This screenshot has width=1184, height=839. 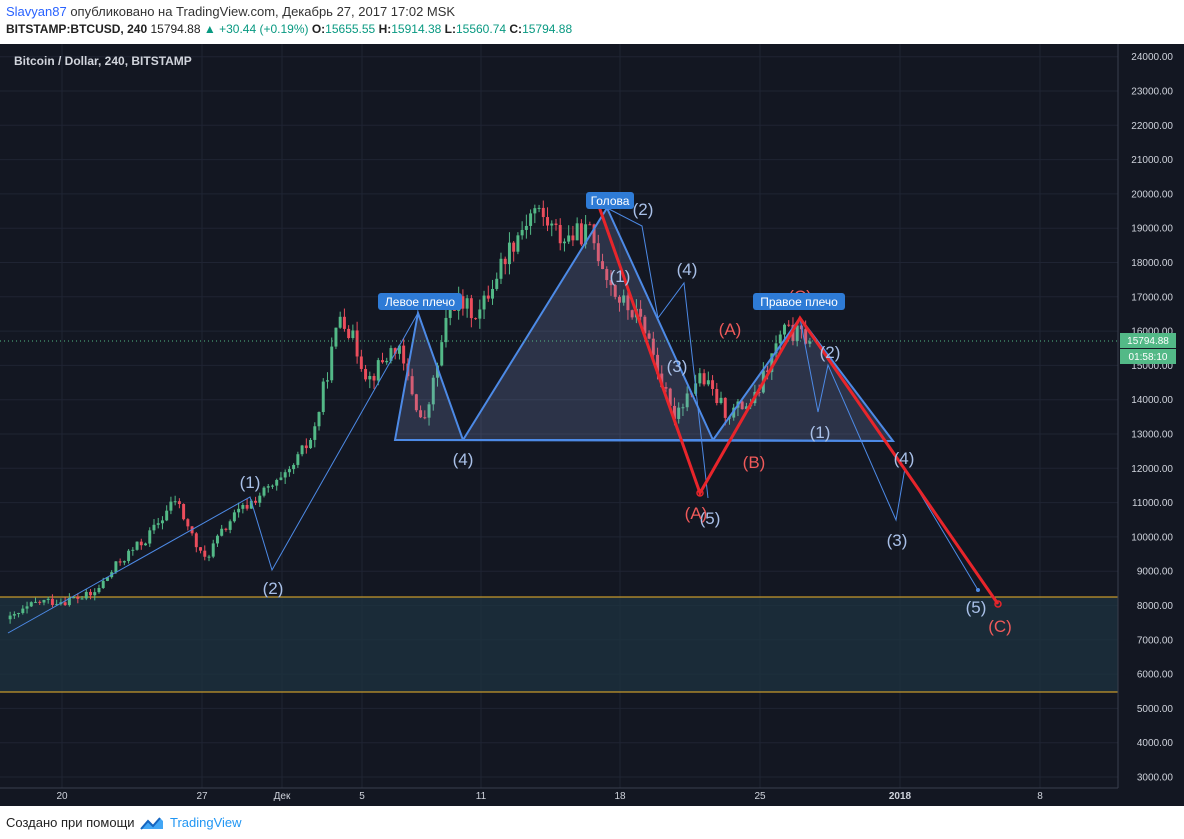 What do you see at coordinates (1152, 194) in the screenshot?
I see `price-tick-label: 20000.00` at bounding box center [1152, 194].